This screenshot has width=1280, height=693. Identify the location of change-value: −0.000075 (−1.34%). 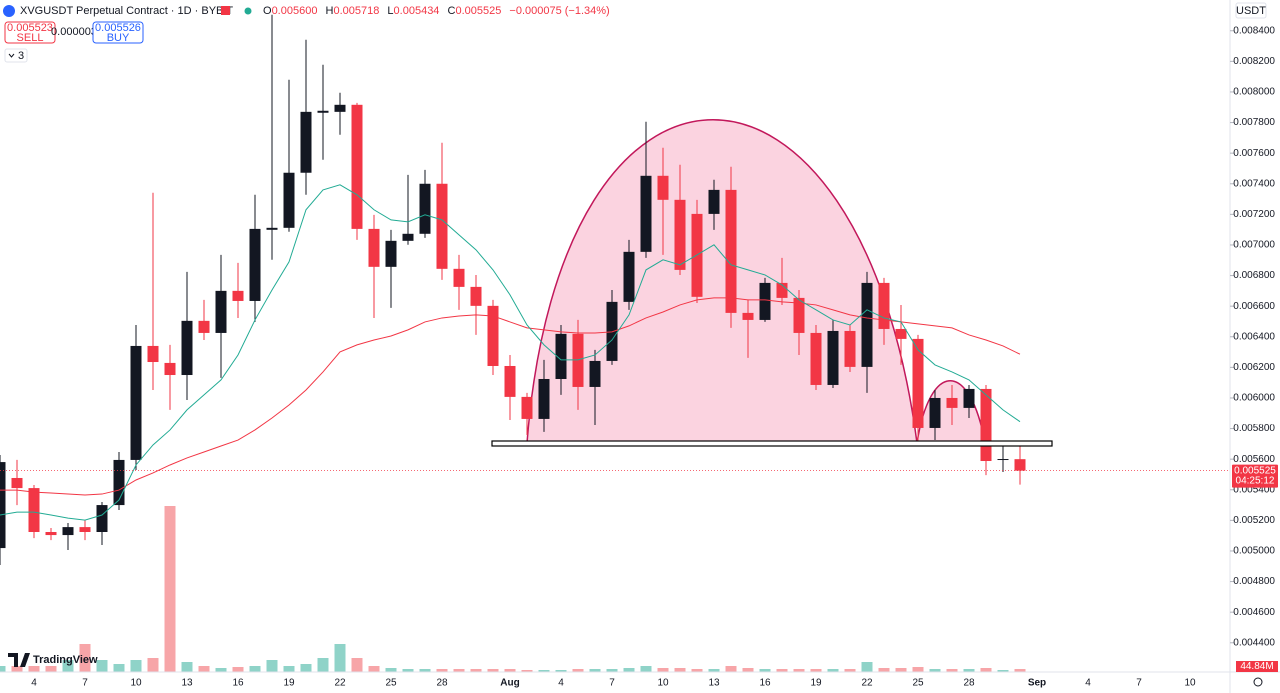
(559, 11).